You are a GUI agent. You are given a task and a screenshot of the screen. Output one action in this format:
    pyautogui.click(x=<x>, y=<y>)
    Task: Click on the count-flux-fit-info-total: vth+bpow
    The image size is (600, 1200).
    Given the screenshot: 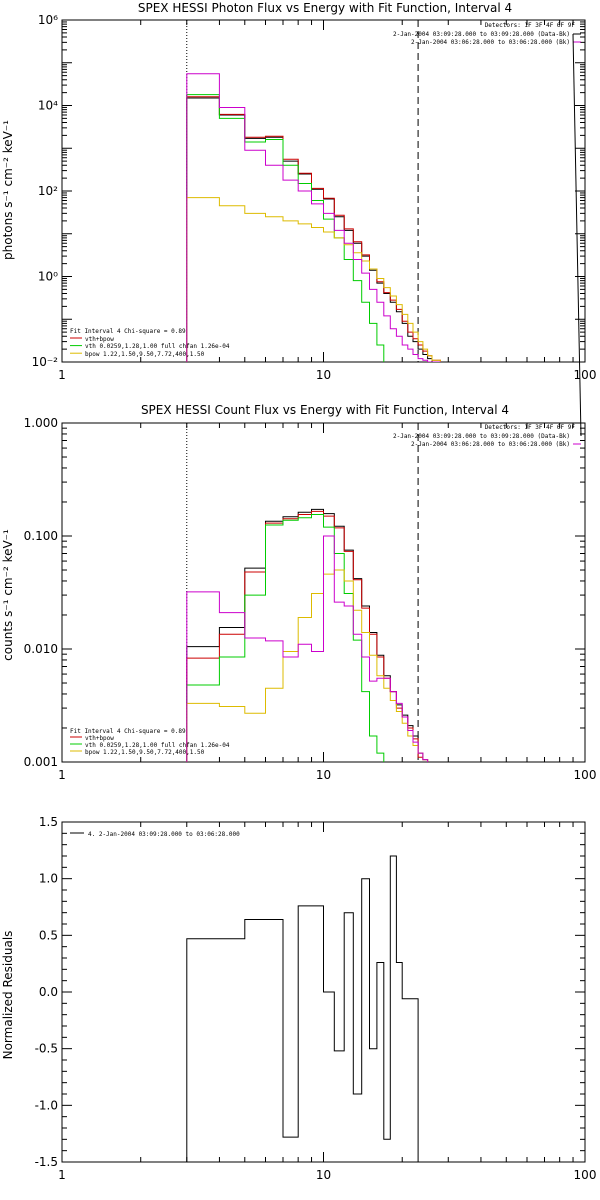 What is the action you would take?
    pyautogui.click(x=99, y=738)
    